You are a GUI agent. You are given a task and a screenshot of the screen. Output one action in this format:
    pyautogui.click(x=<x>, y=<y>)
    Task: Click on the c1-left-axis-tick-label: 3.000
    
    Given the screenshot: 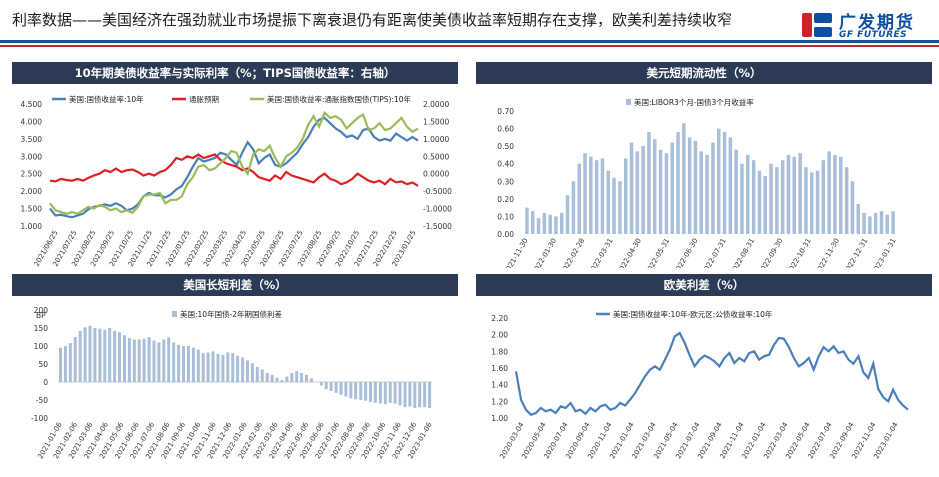 What is the action you would take?
    pyautogui.click(x=32, y=156)
    